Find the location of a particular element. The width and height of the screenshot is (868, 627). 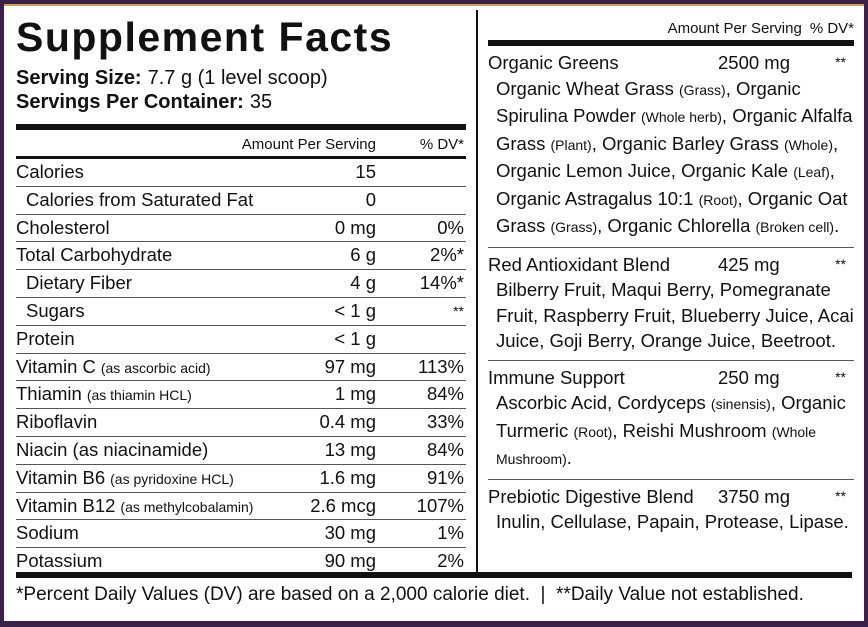

nutrient-row: Cholesterol 0 mg 0% is located at coordinates (241, 229).